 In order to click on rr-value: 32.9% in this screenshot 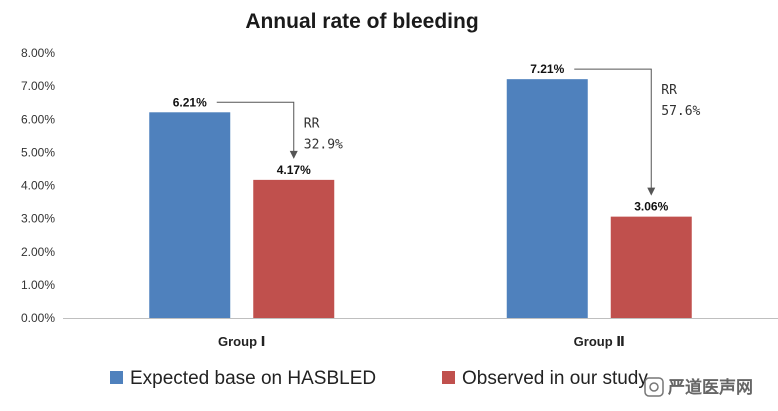, I will do `click(323, 144)`.